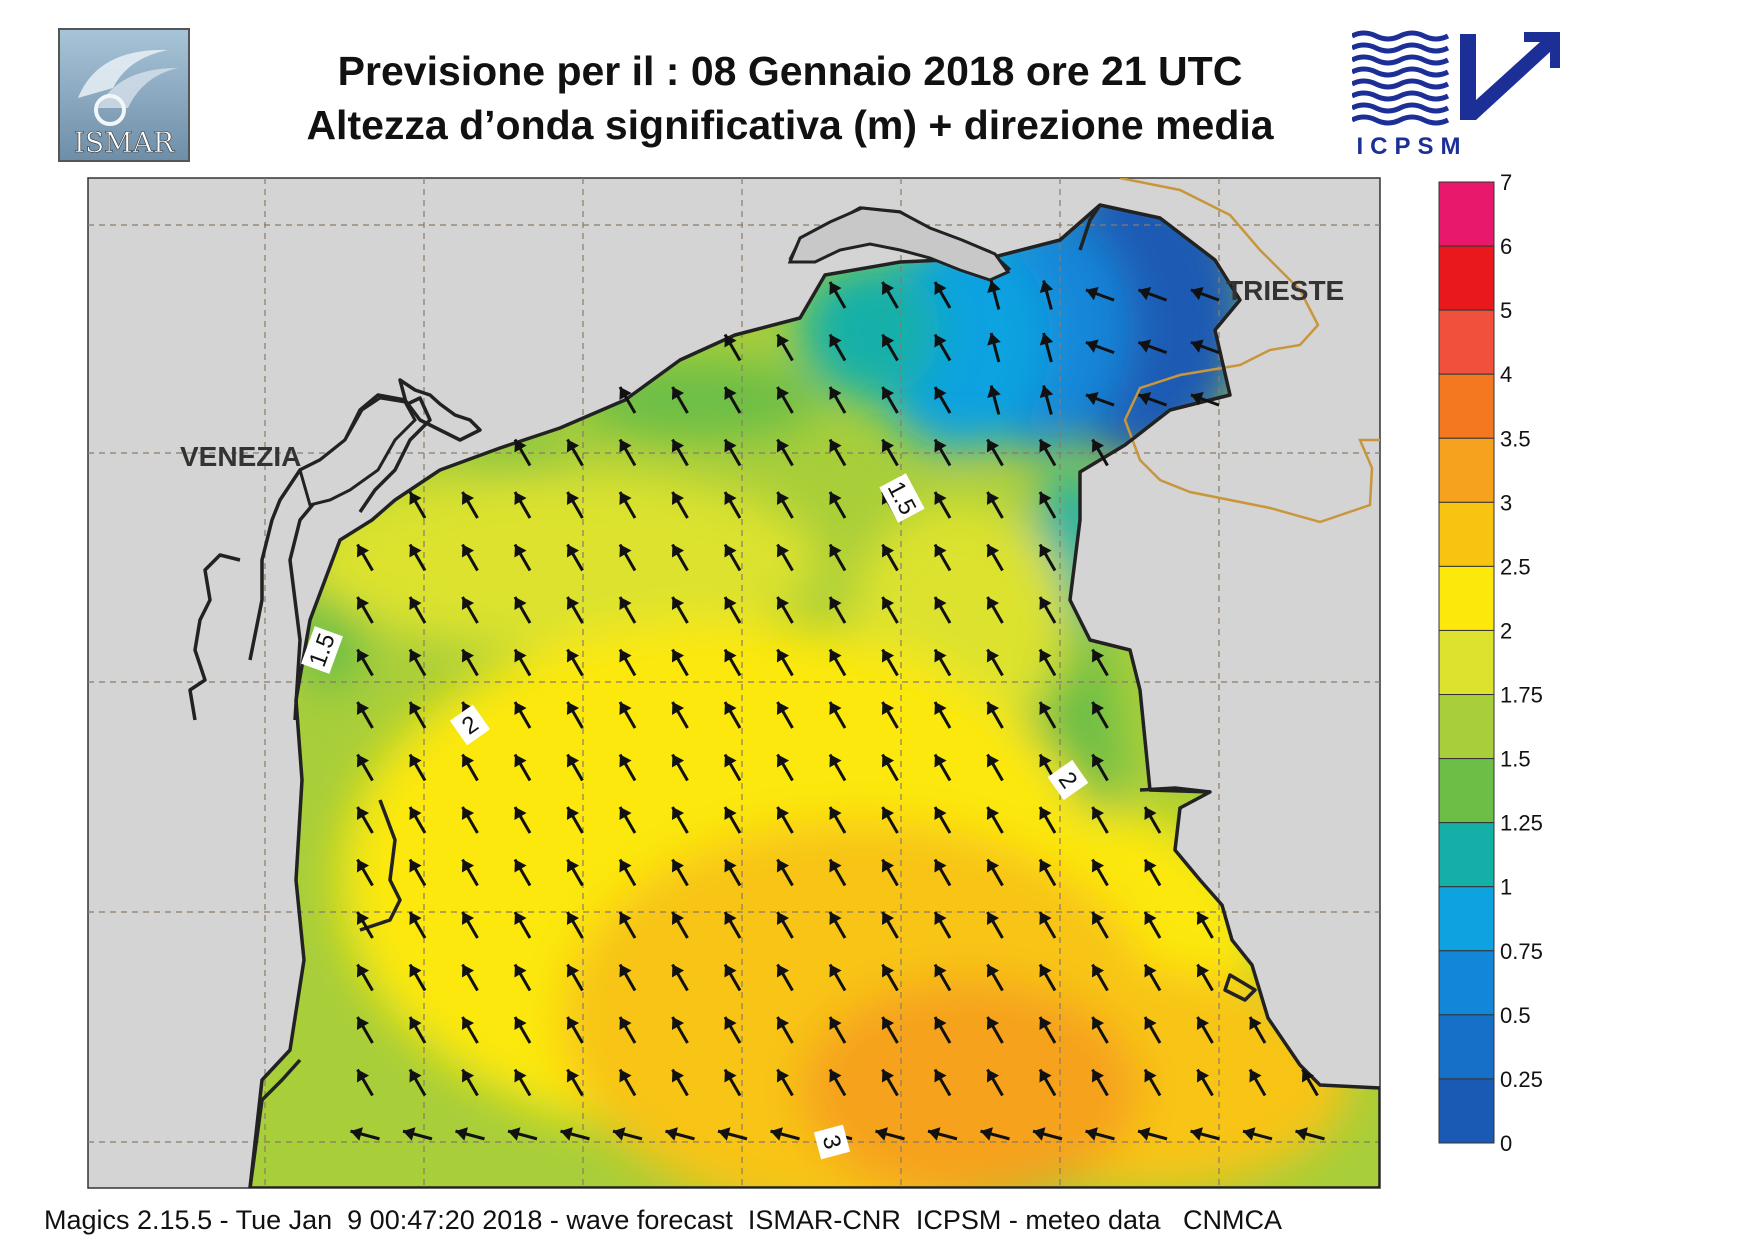 The width and height of the screenshot is (1755, 1242). I want to click on legend-label: 1.25, so click(1521, 823).